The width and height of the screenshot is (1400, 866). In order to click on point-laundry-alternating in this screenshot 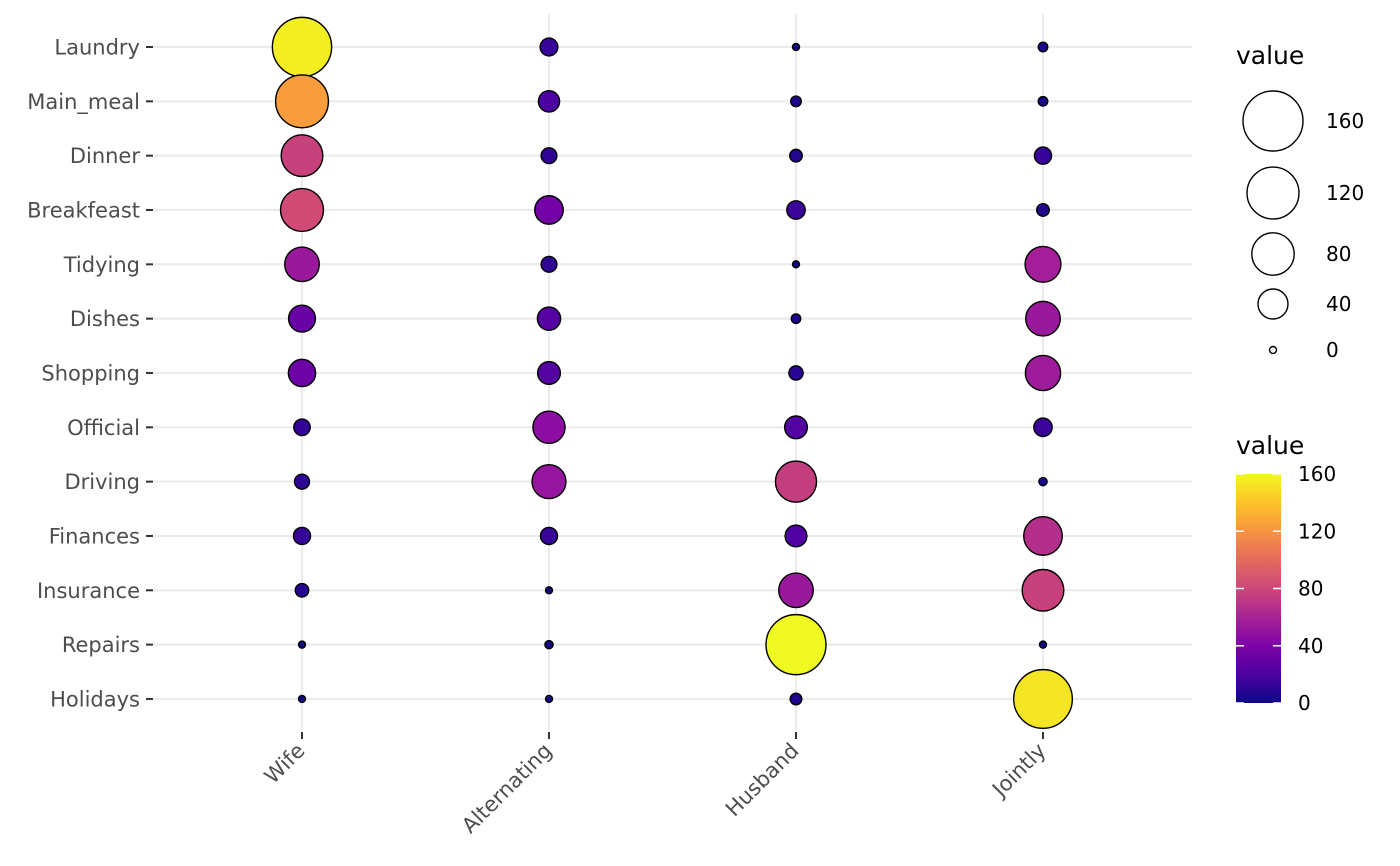, I will do `click(549, 47)`.